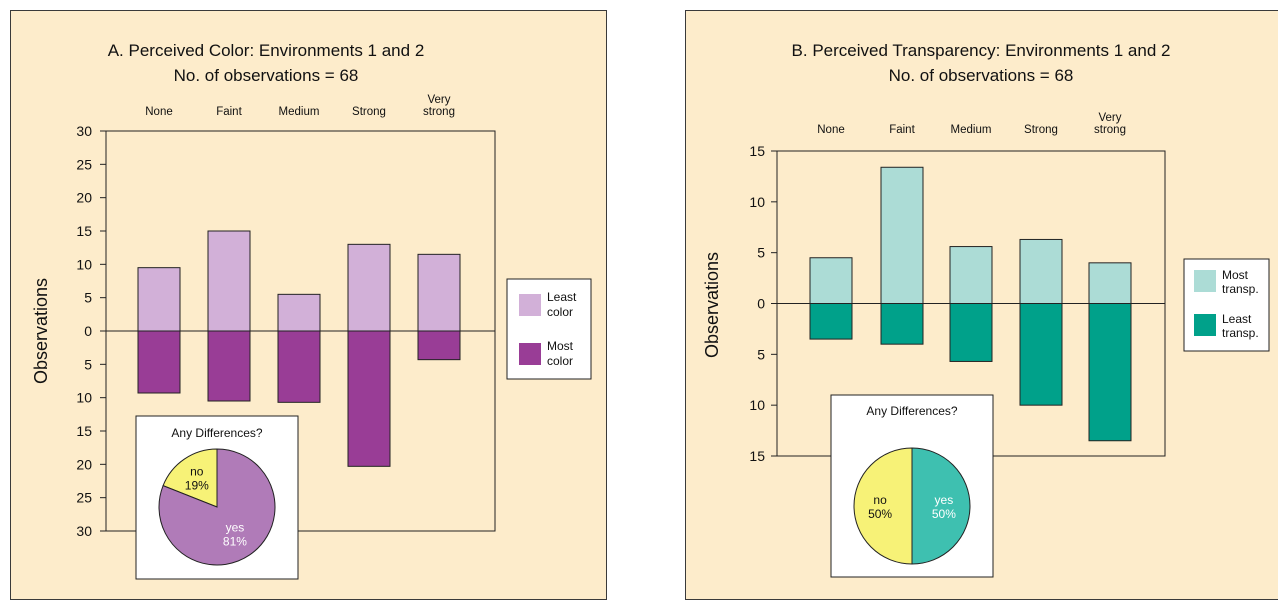  I want to click on bar-least-color-medium, so click(299, 312).